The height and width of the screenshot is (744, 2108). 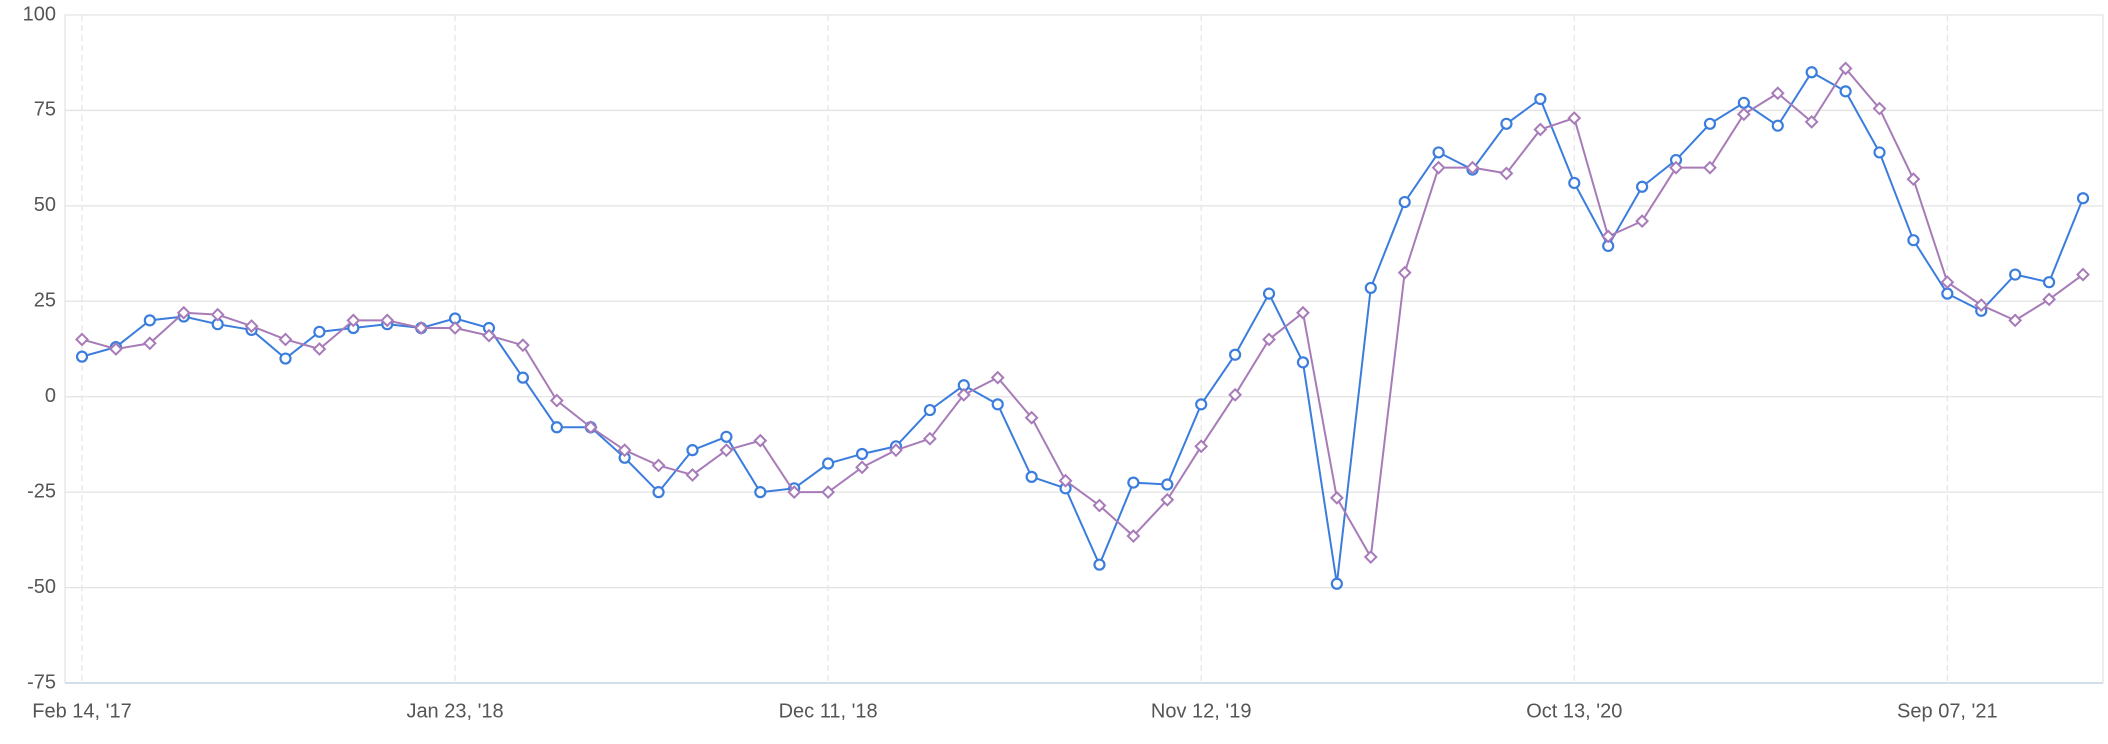 I want to click on y-tick-label: 75, so click(x=45, y=110).